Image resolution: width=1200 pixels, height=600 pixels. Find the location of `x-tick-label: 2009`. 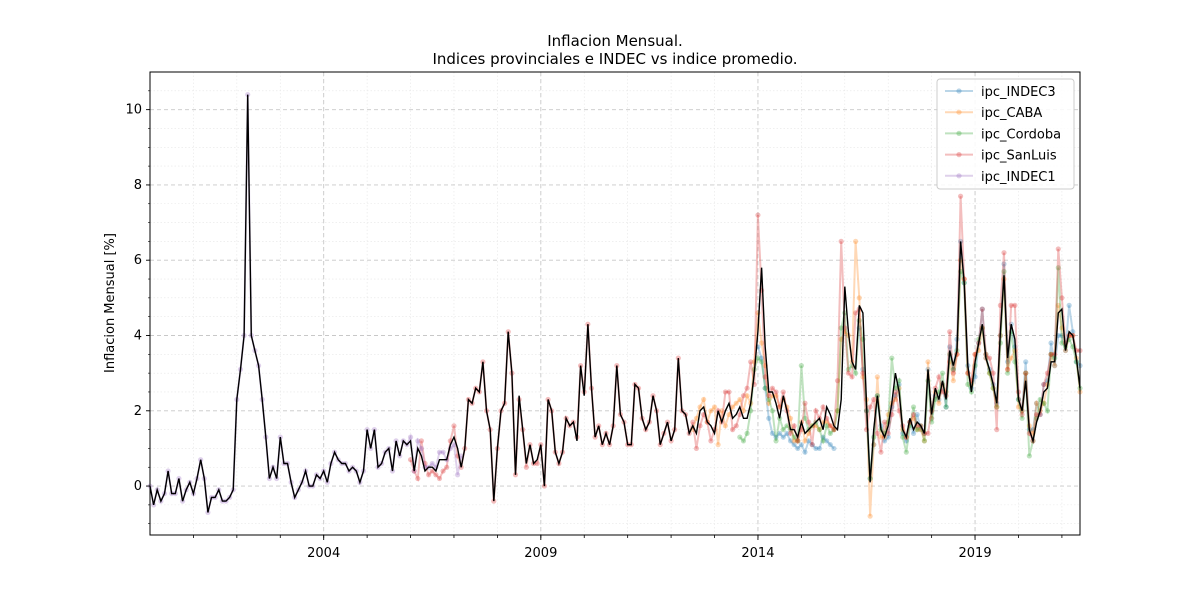

x-tick-label: 2009 is located at coordinates (540, 553).